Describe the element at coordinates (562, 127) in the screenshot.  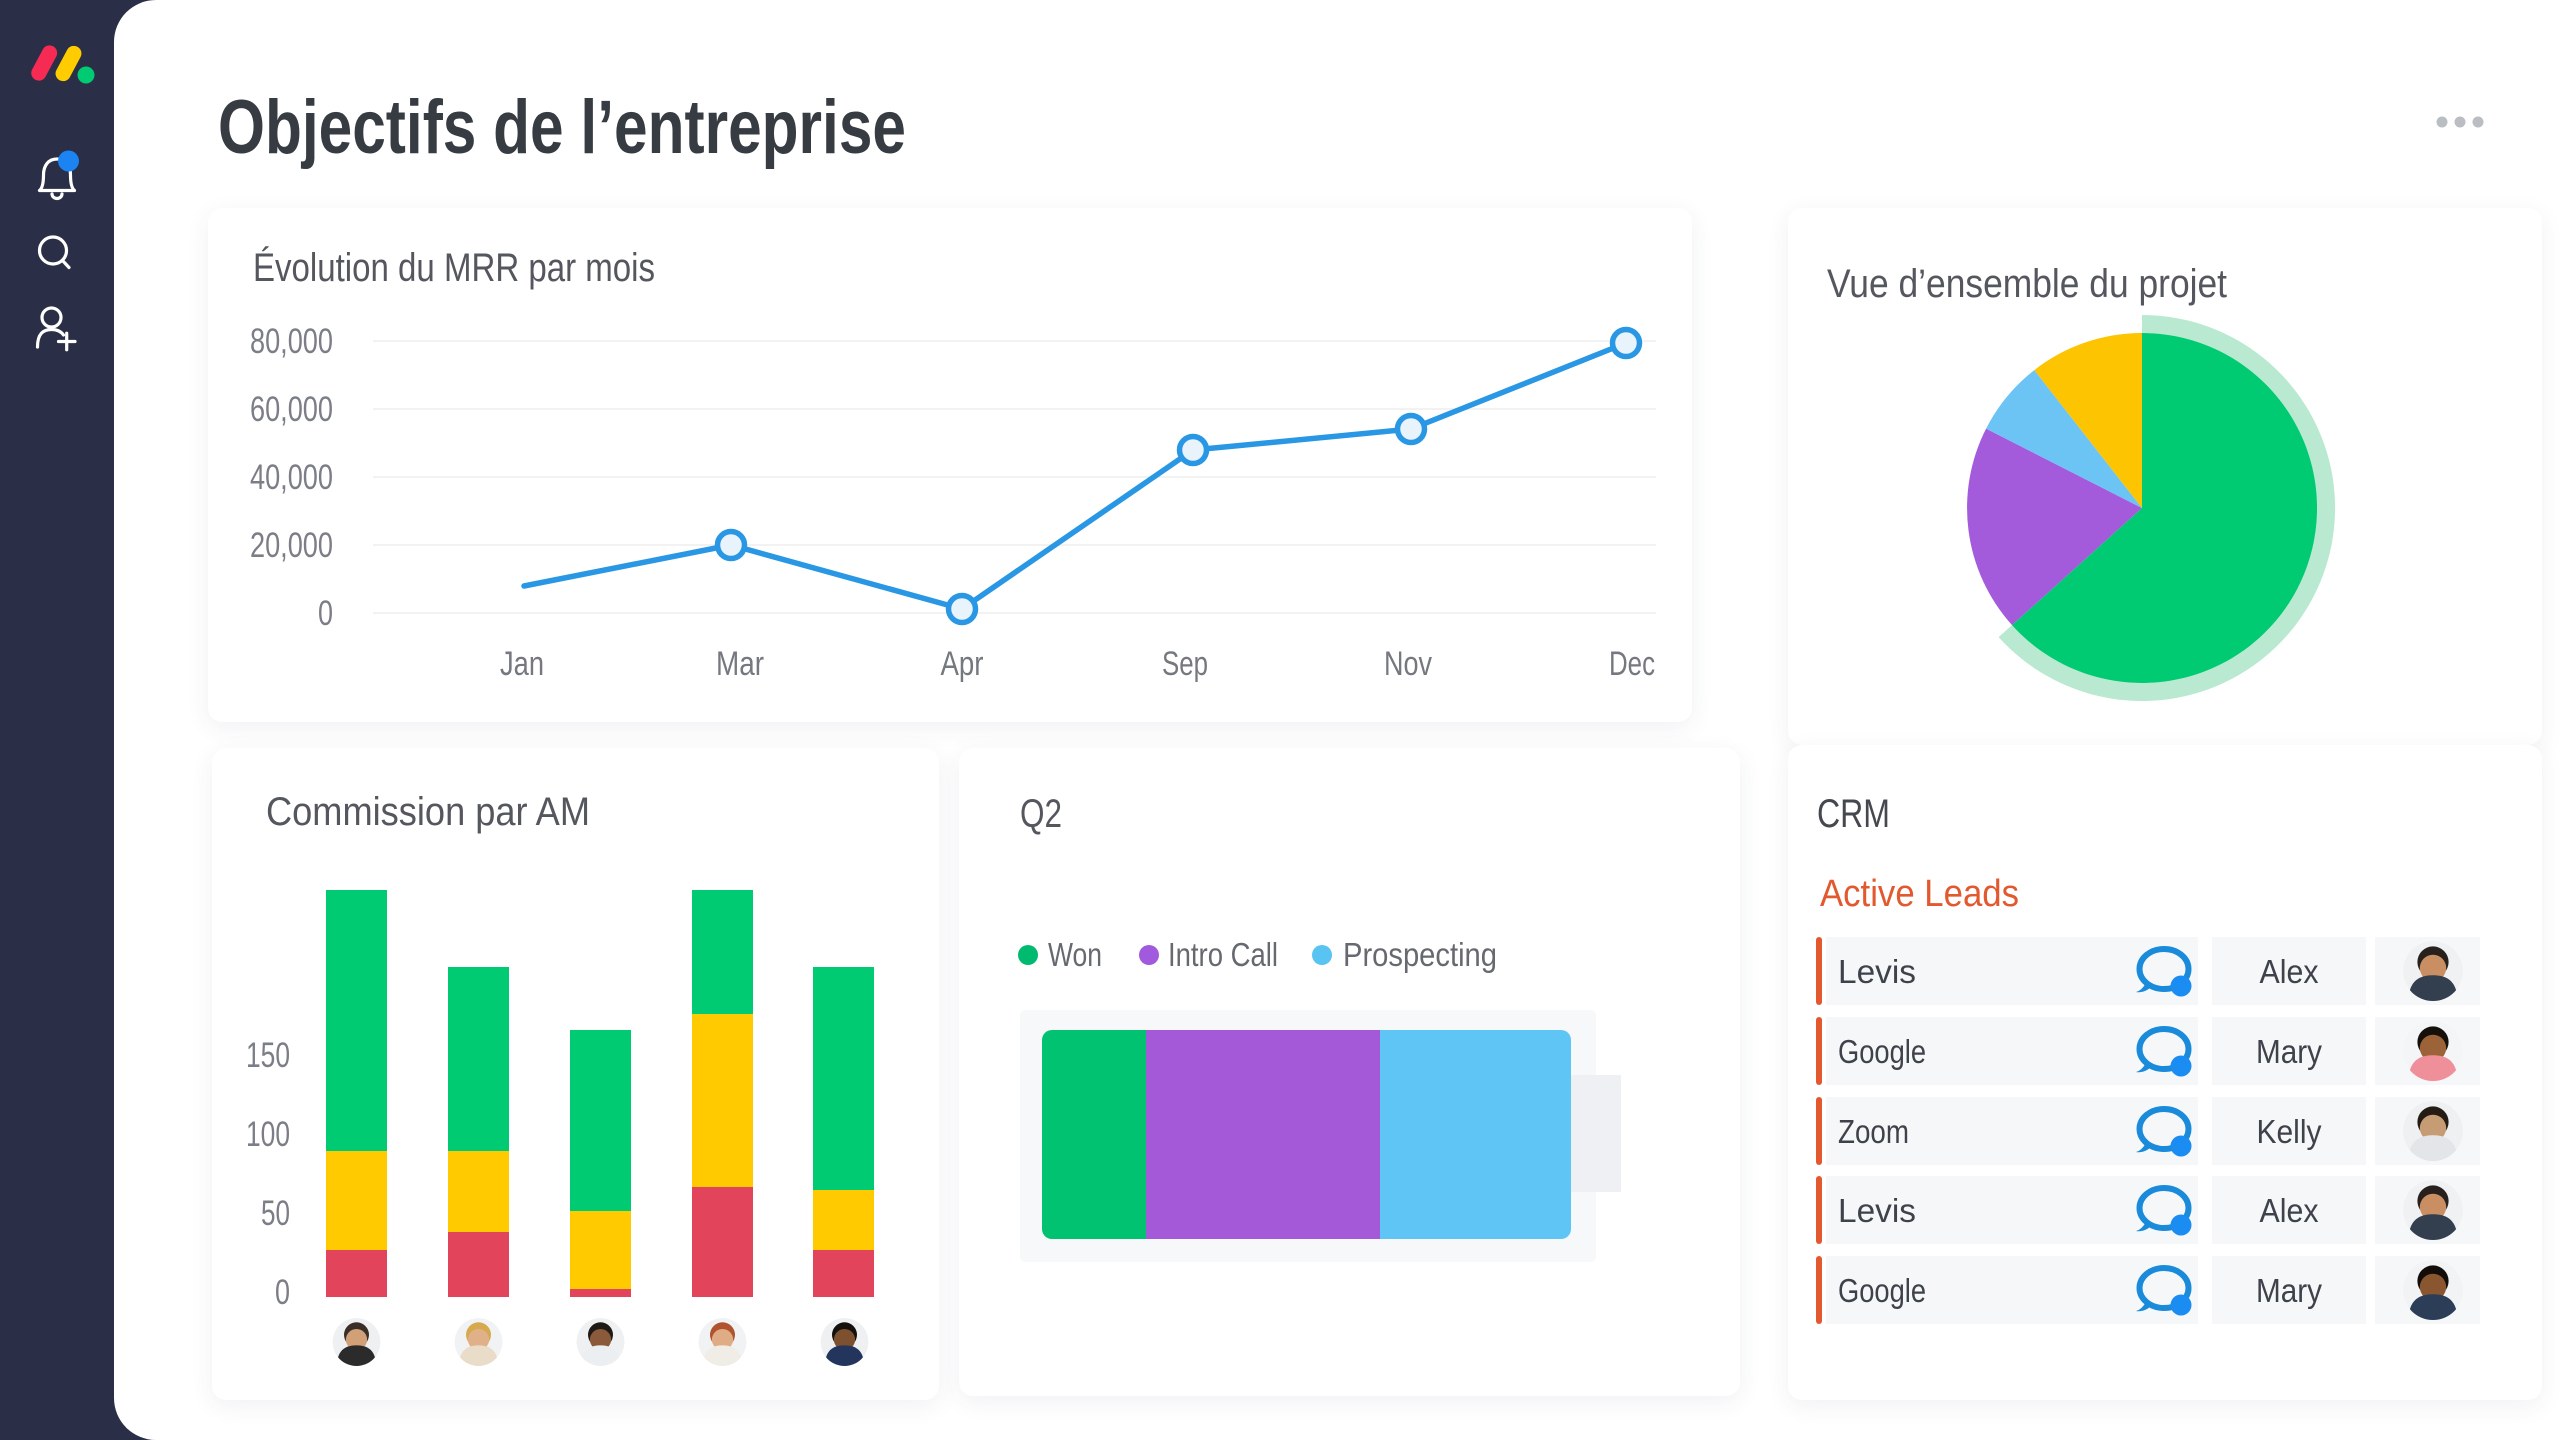
I see `svg-text: Objectifs de l’entreprise` at that location.